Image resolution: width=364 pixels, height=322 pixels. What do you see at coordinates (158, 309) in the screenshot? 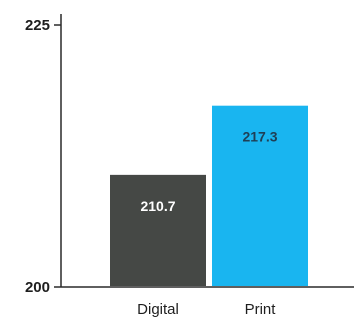
I see `x-tick-label-digital: Digital` at bounding box center [158, 309].